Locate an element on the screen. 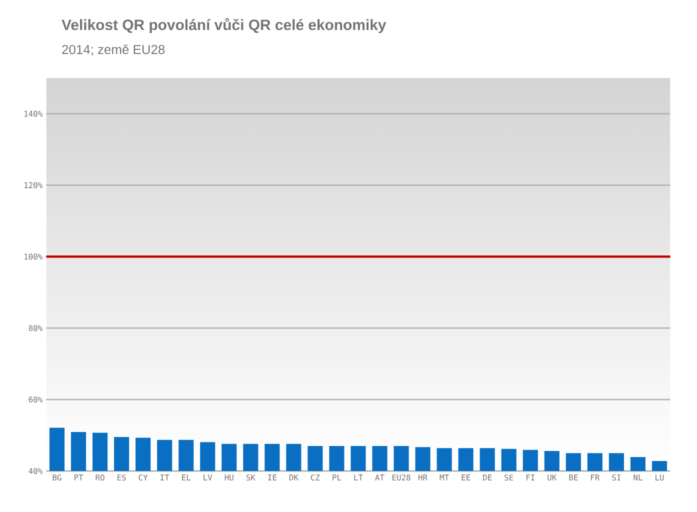 The image size is (697, 512). chart-title: Velikost QR povolání vůči QR celé ekonomiky is located at coordinates (224, 26).